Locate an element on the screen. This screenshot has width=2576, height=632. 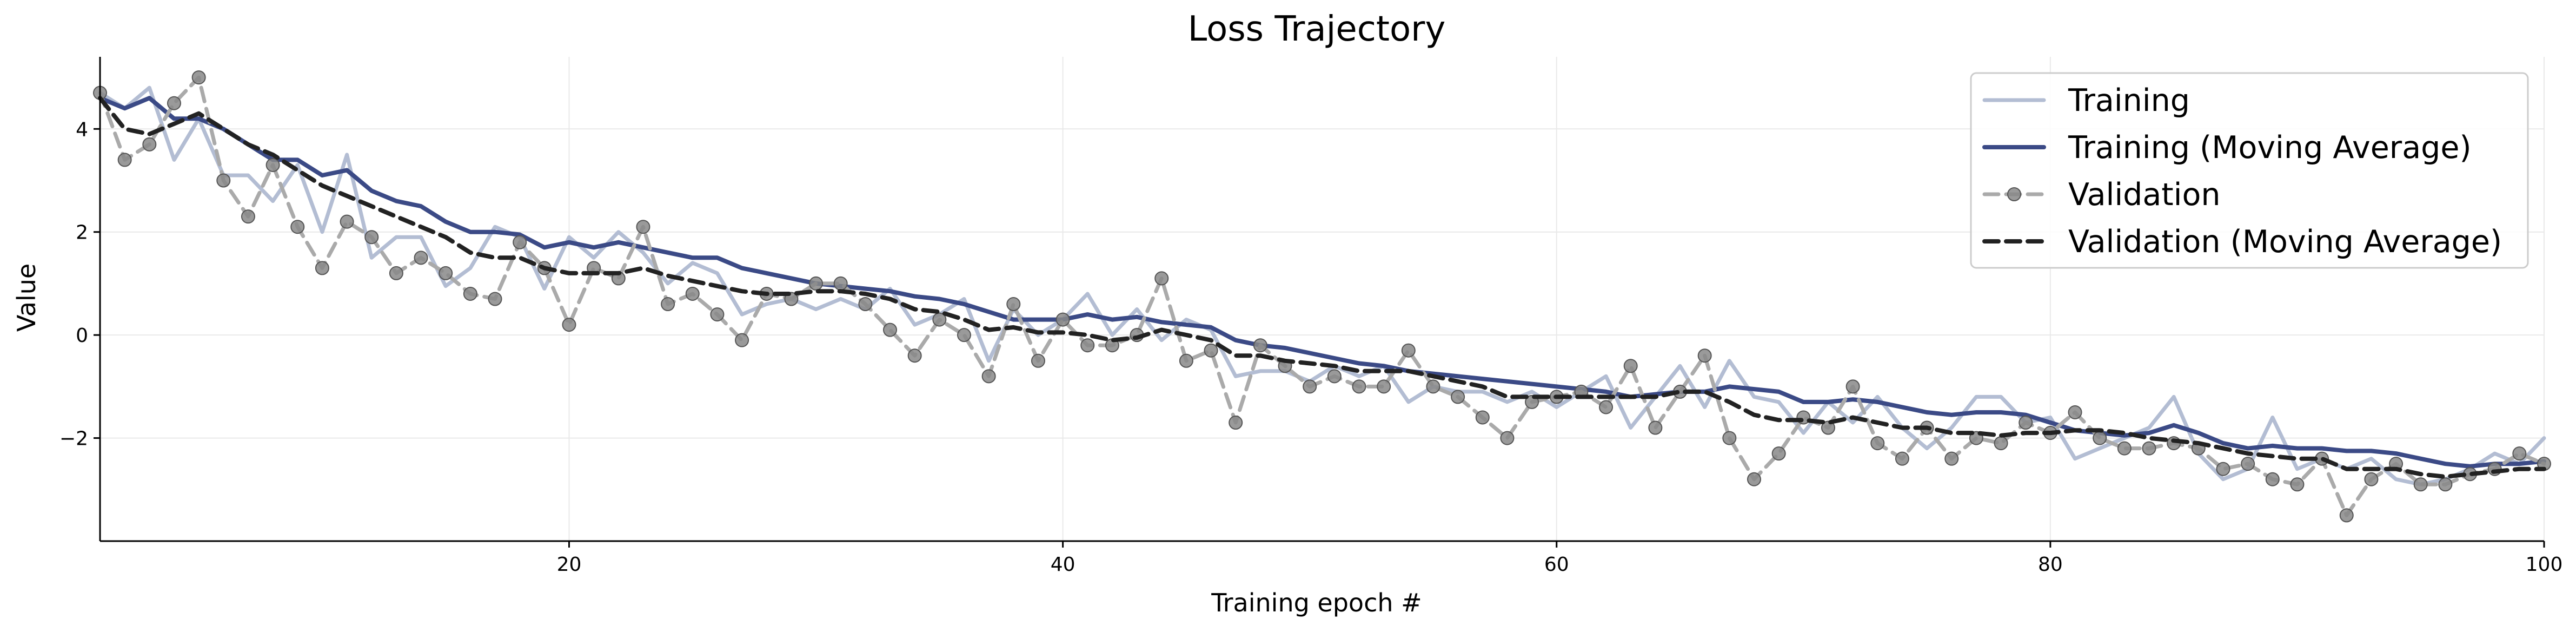
legend-box is located at coordinates (2249, 170).